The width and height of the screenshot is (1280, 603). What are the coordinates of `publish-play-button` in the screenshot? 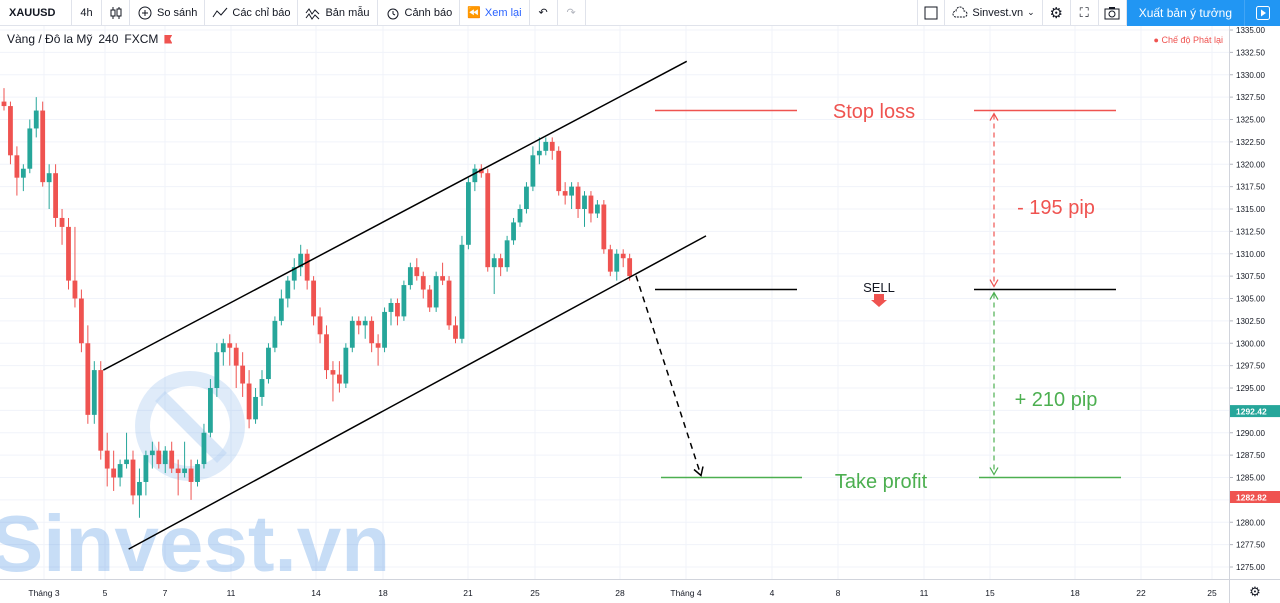 It's located at (1262, 13).